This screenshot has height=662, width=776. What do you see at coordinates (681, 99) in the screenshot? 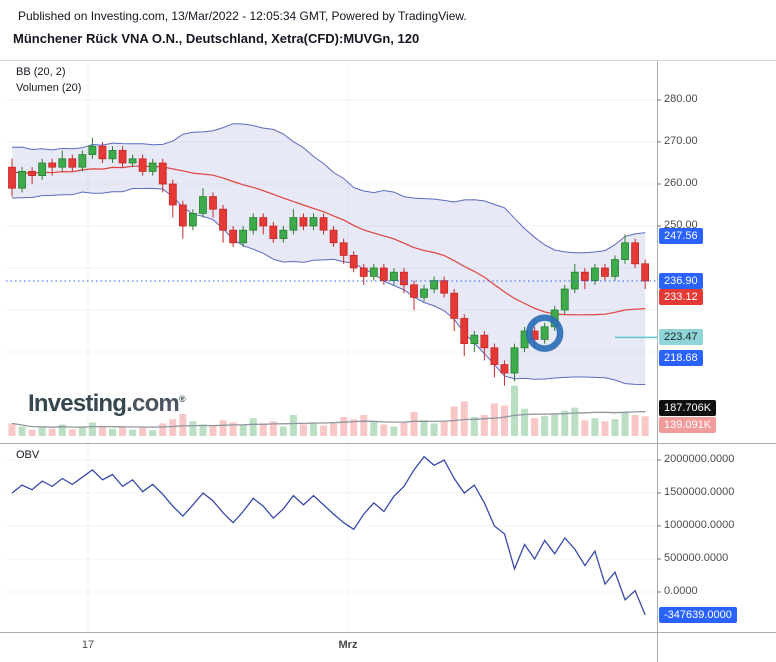
I see `price-axis-label: 280.00` at bounding box center [681, 99].